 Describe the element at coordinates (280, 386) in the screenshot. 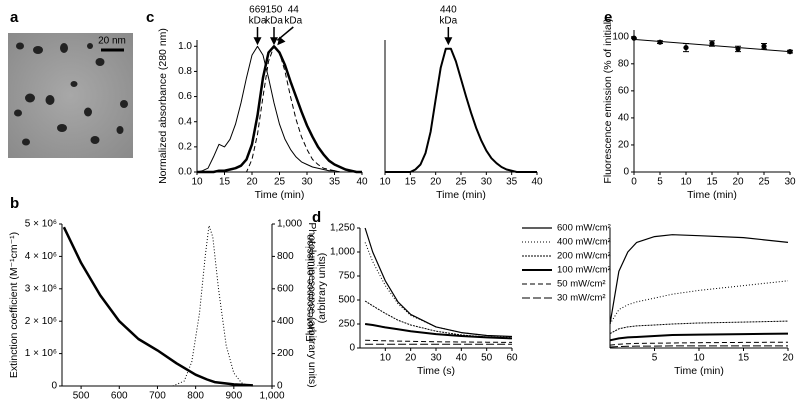

I see `y2-tick-label: 0` at that location.